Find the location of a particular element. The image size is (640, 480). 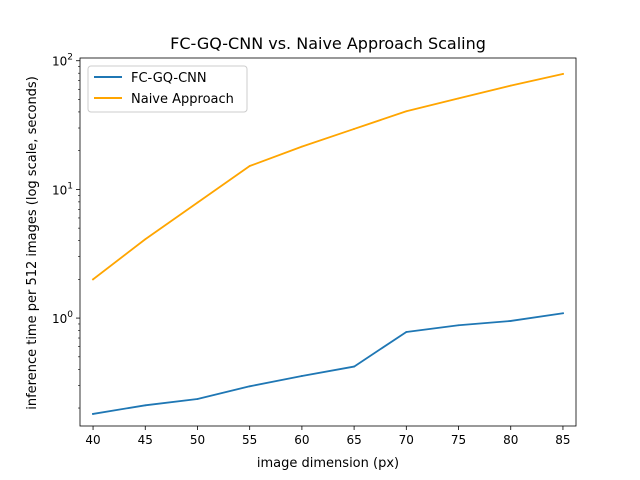

chart-title: FC-GQ-CNN vs. Naive Approach Scaling is located at coordinates (328, 43).